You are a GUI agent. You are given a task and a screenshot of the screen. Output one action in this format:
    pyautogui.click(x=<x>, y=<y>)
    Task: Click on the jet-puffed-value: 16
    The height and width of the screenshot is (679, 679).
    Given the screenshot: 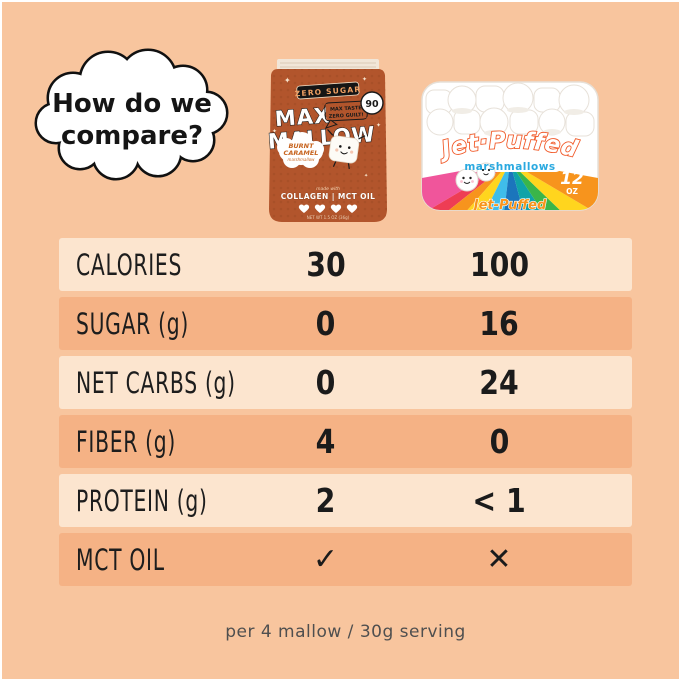 What is the action you would take?
    pyautogui.click(x=499, y=323)
    